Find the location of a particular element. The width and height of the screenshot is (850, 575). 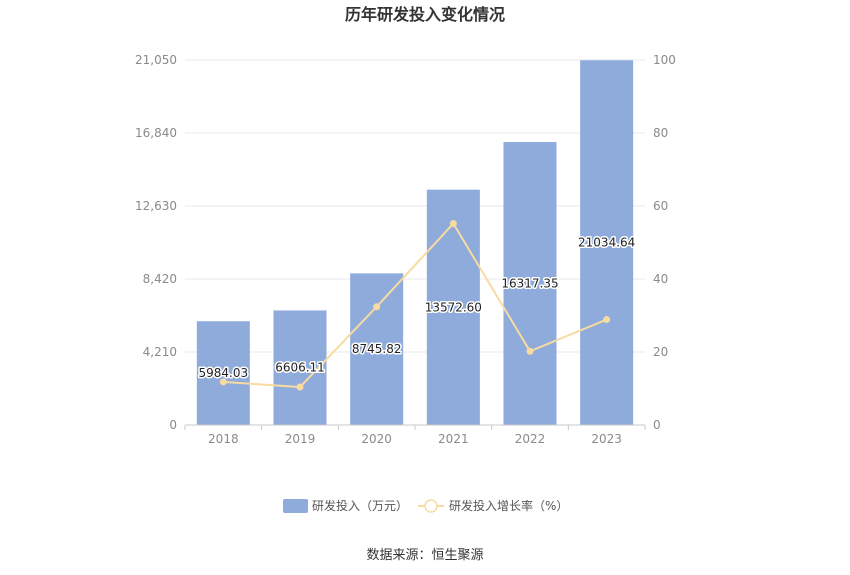

y-left-tick-label: 4,210 is located at coordinates (160, 352).